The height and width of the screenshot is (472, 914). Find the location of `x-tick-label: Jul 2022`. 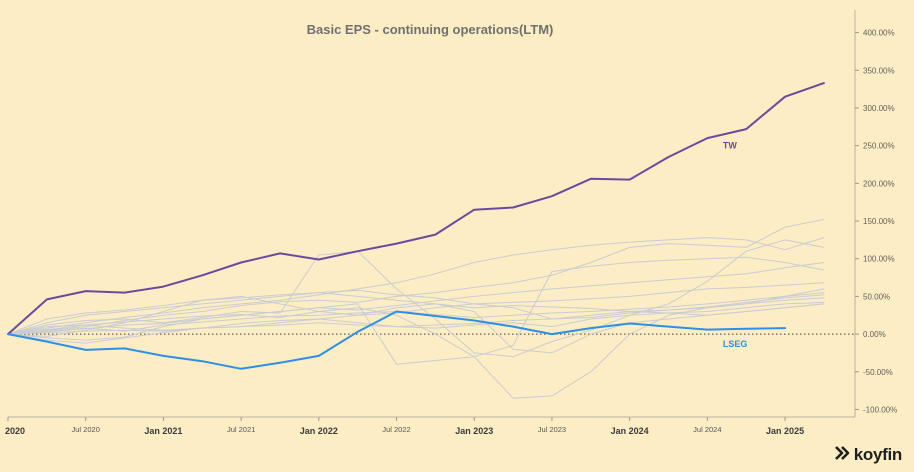

x-tick-label: Jul 2022 is located at coordinates (396, 429).